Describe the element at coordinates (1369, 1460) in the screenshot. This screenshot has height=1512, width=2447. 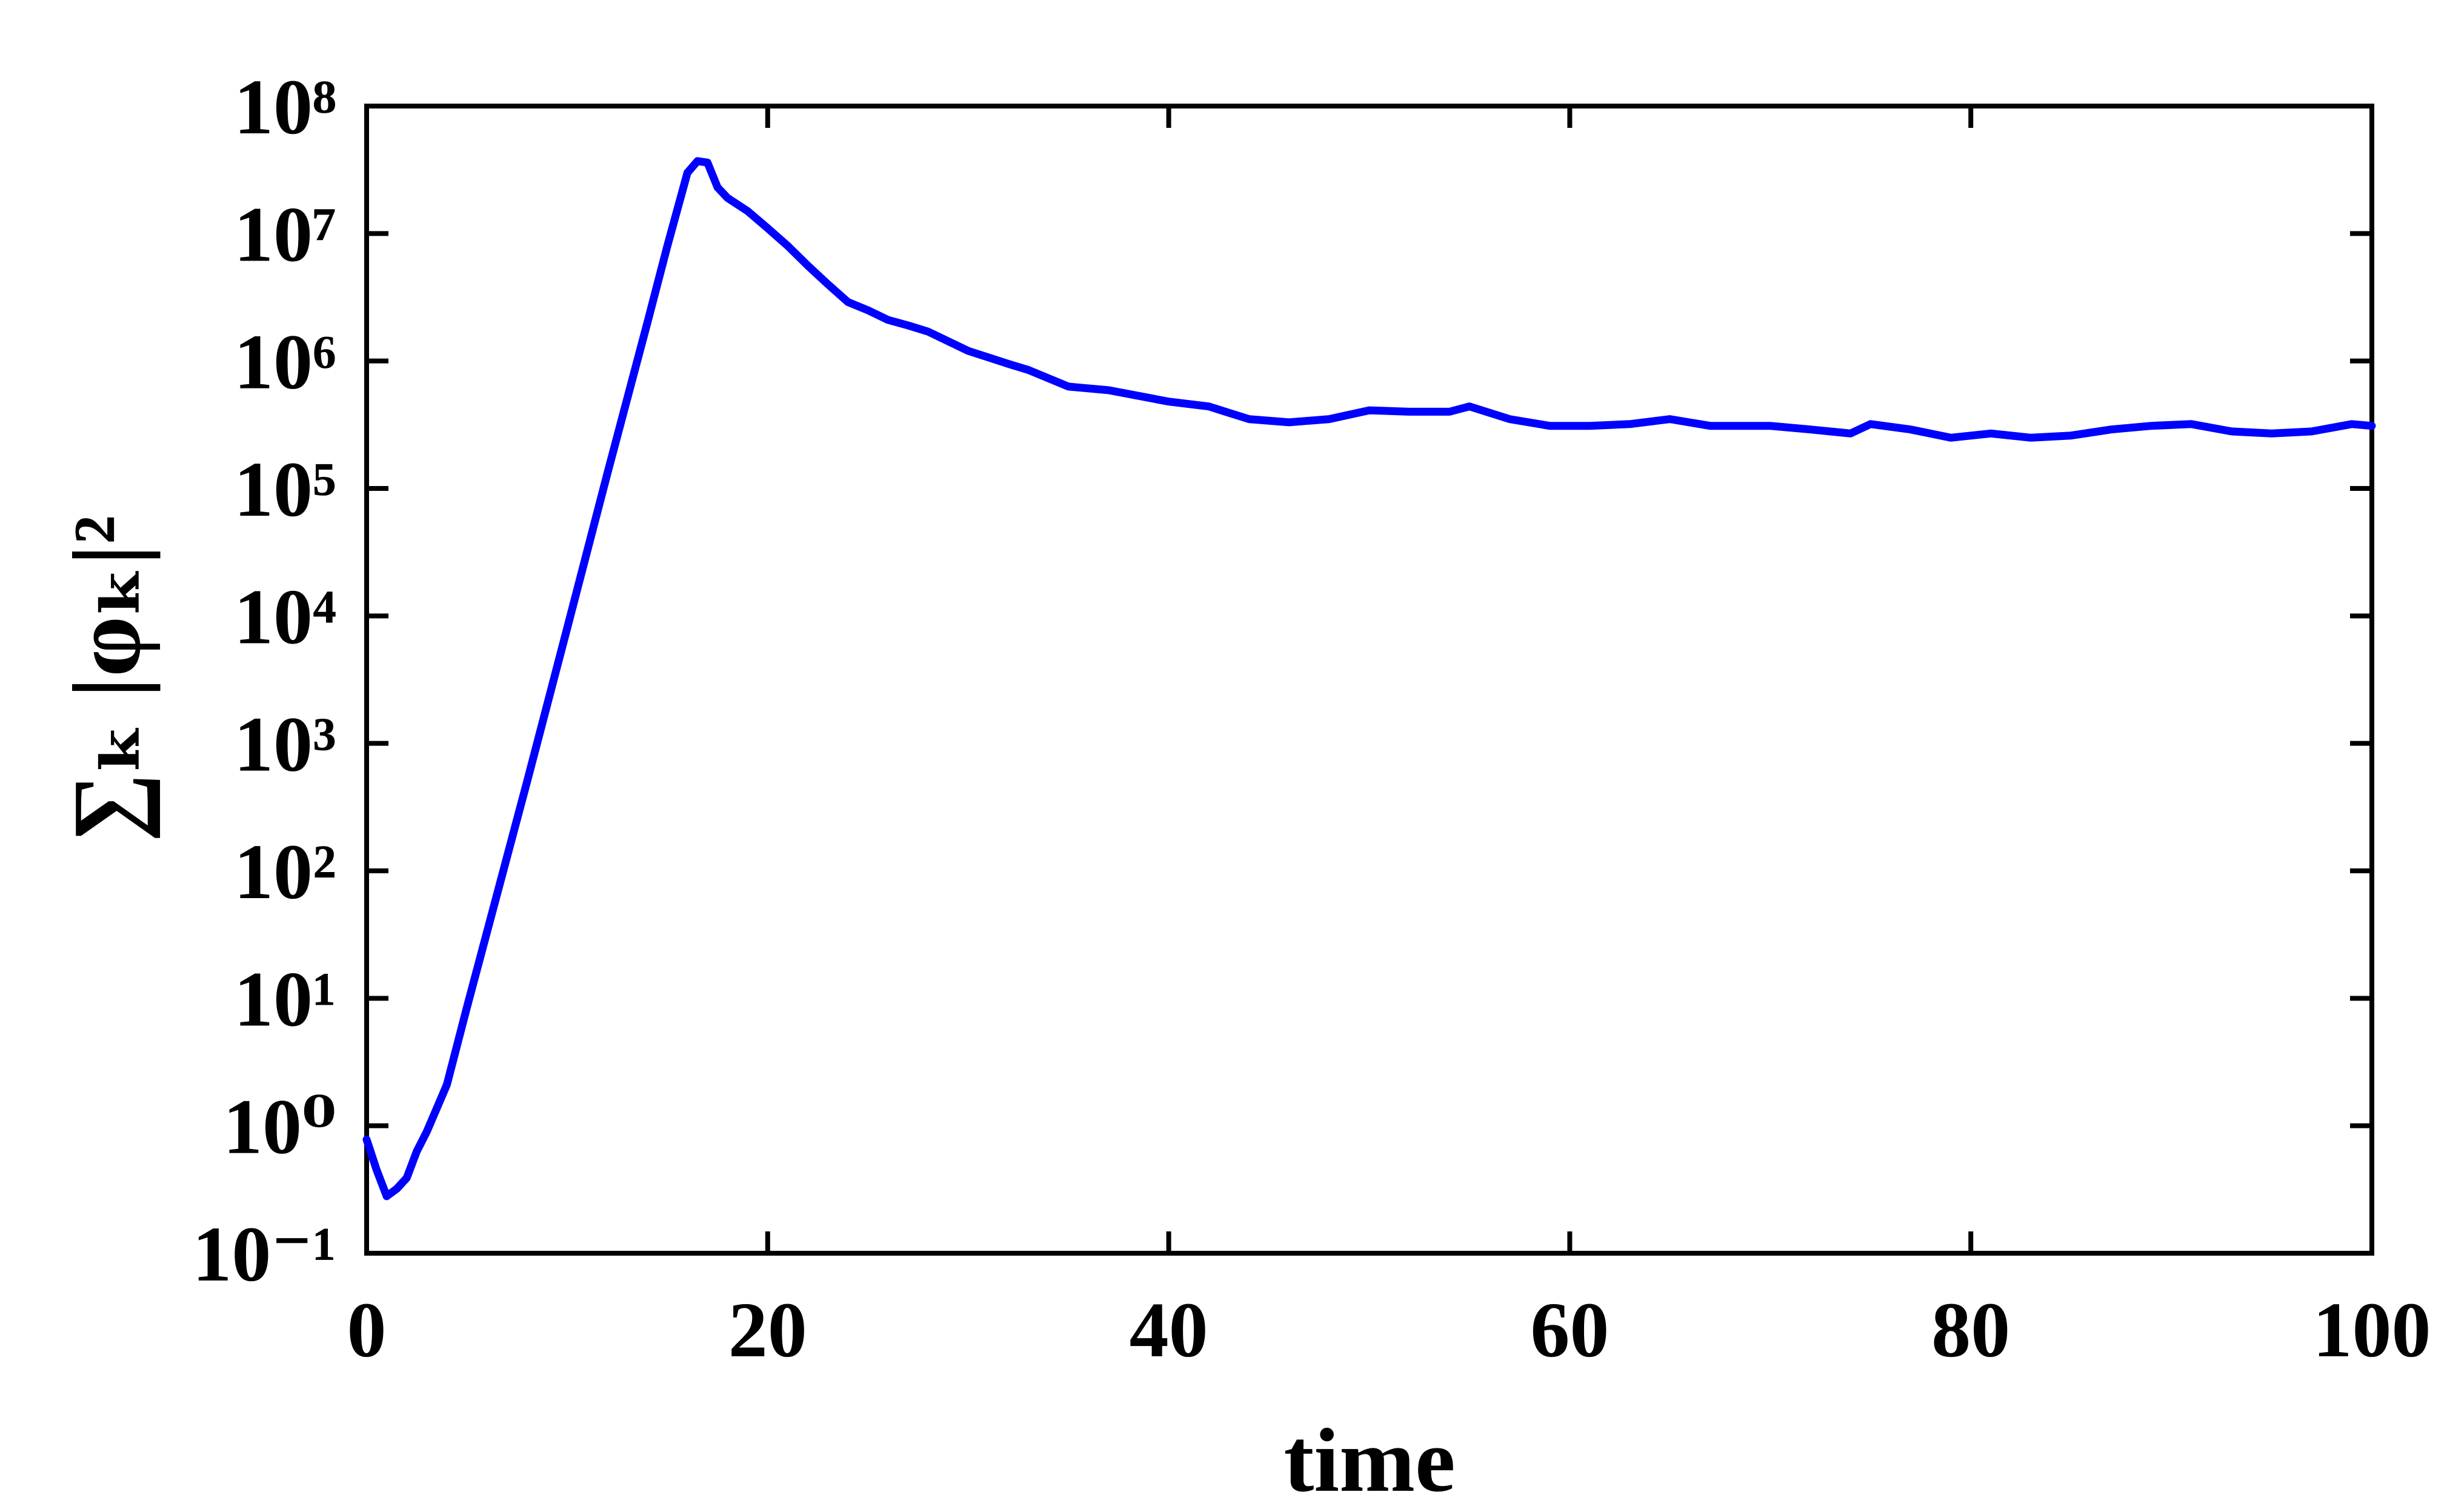
I see `x-axis-label: time` at that location.